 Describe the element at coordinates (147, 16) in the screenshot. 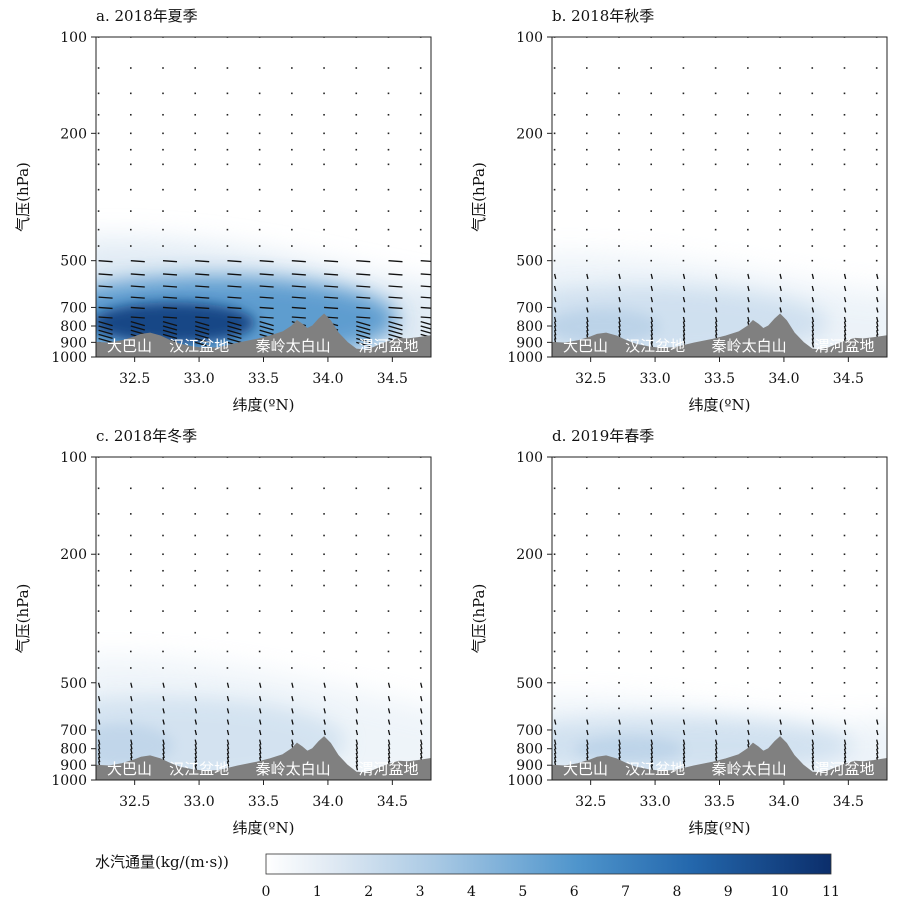

I see `panel-title: a. 2018年夏季` at that location.